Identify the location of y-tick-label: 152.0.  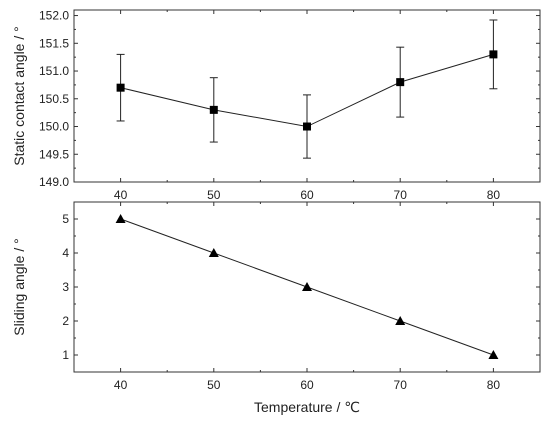
(54, 16).